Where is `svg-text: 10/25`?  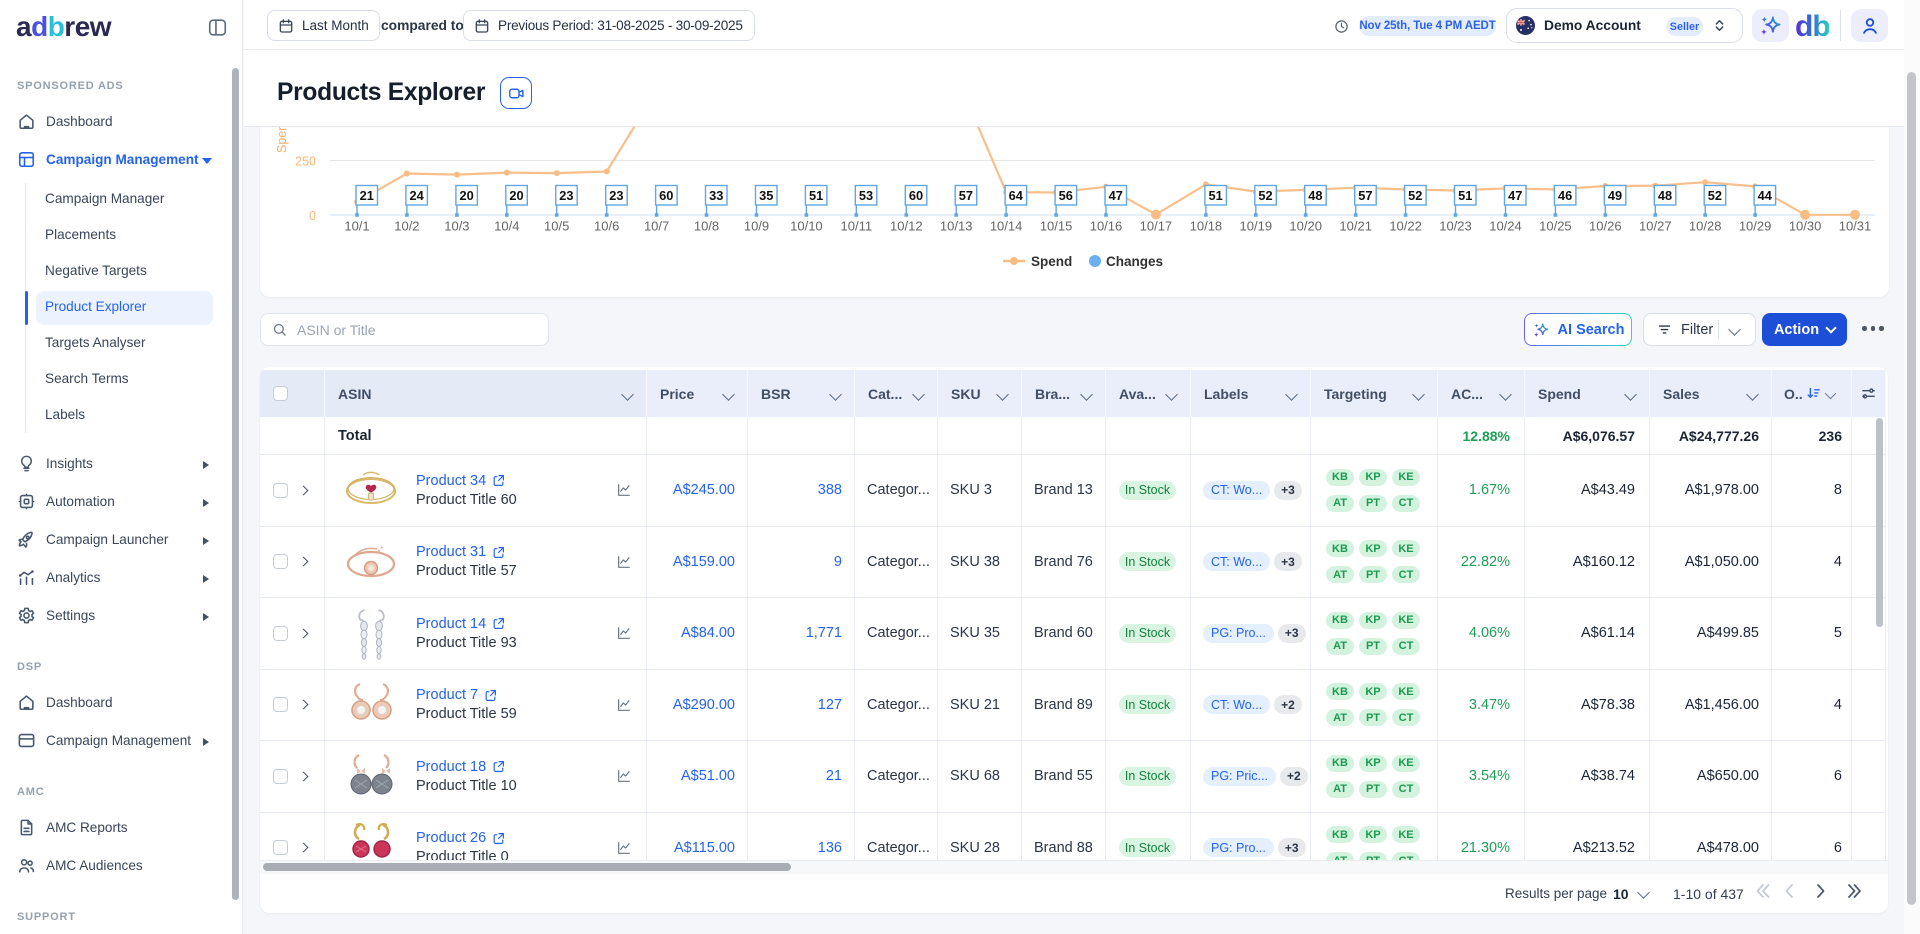 svg-text: 10/25 is located at coordinates (1555, 226).